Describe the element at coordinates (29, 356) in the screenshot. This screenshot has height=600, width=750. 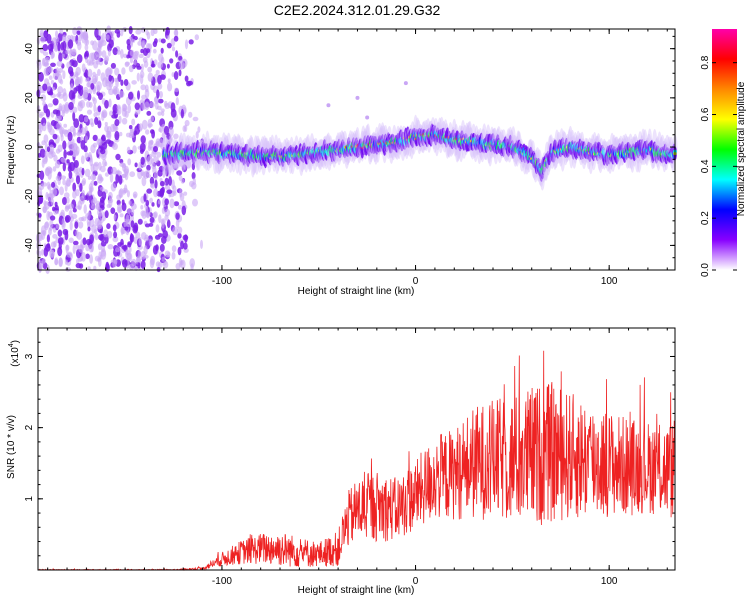
I see `y-tick-label: 3` at that location.